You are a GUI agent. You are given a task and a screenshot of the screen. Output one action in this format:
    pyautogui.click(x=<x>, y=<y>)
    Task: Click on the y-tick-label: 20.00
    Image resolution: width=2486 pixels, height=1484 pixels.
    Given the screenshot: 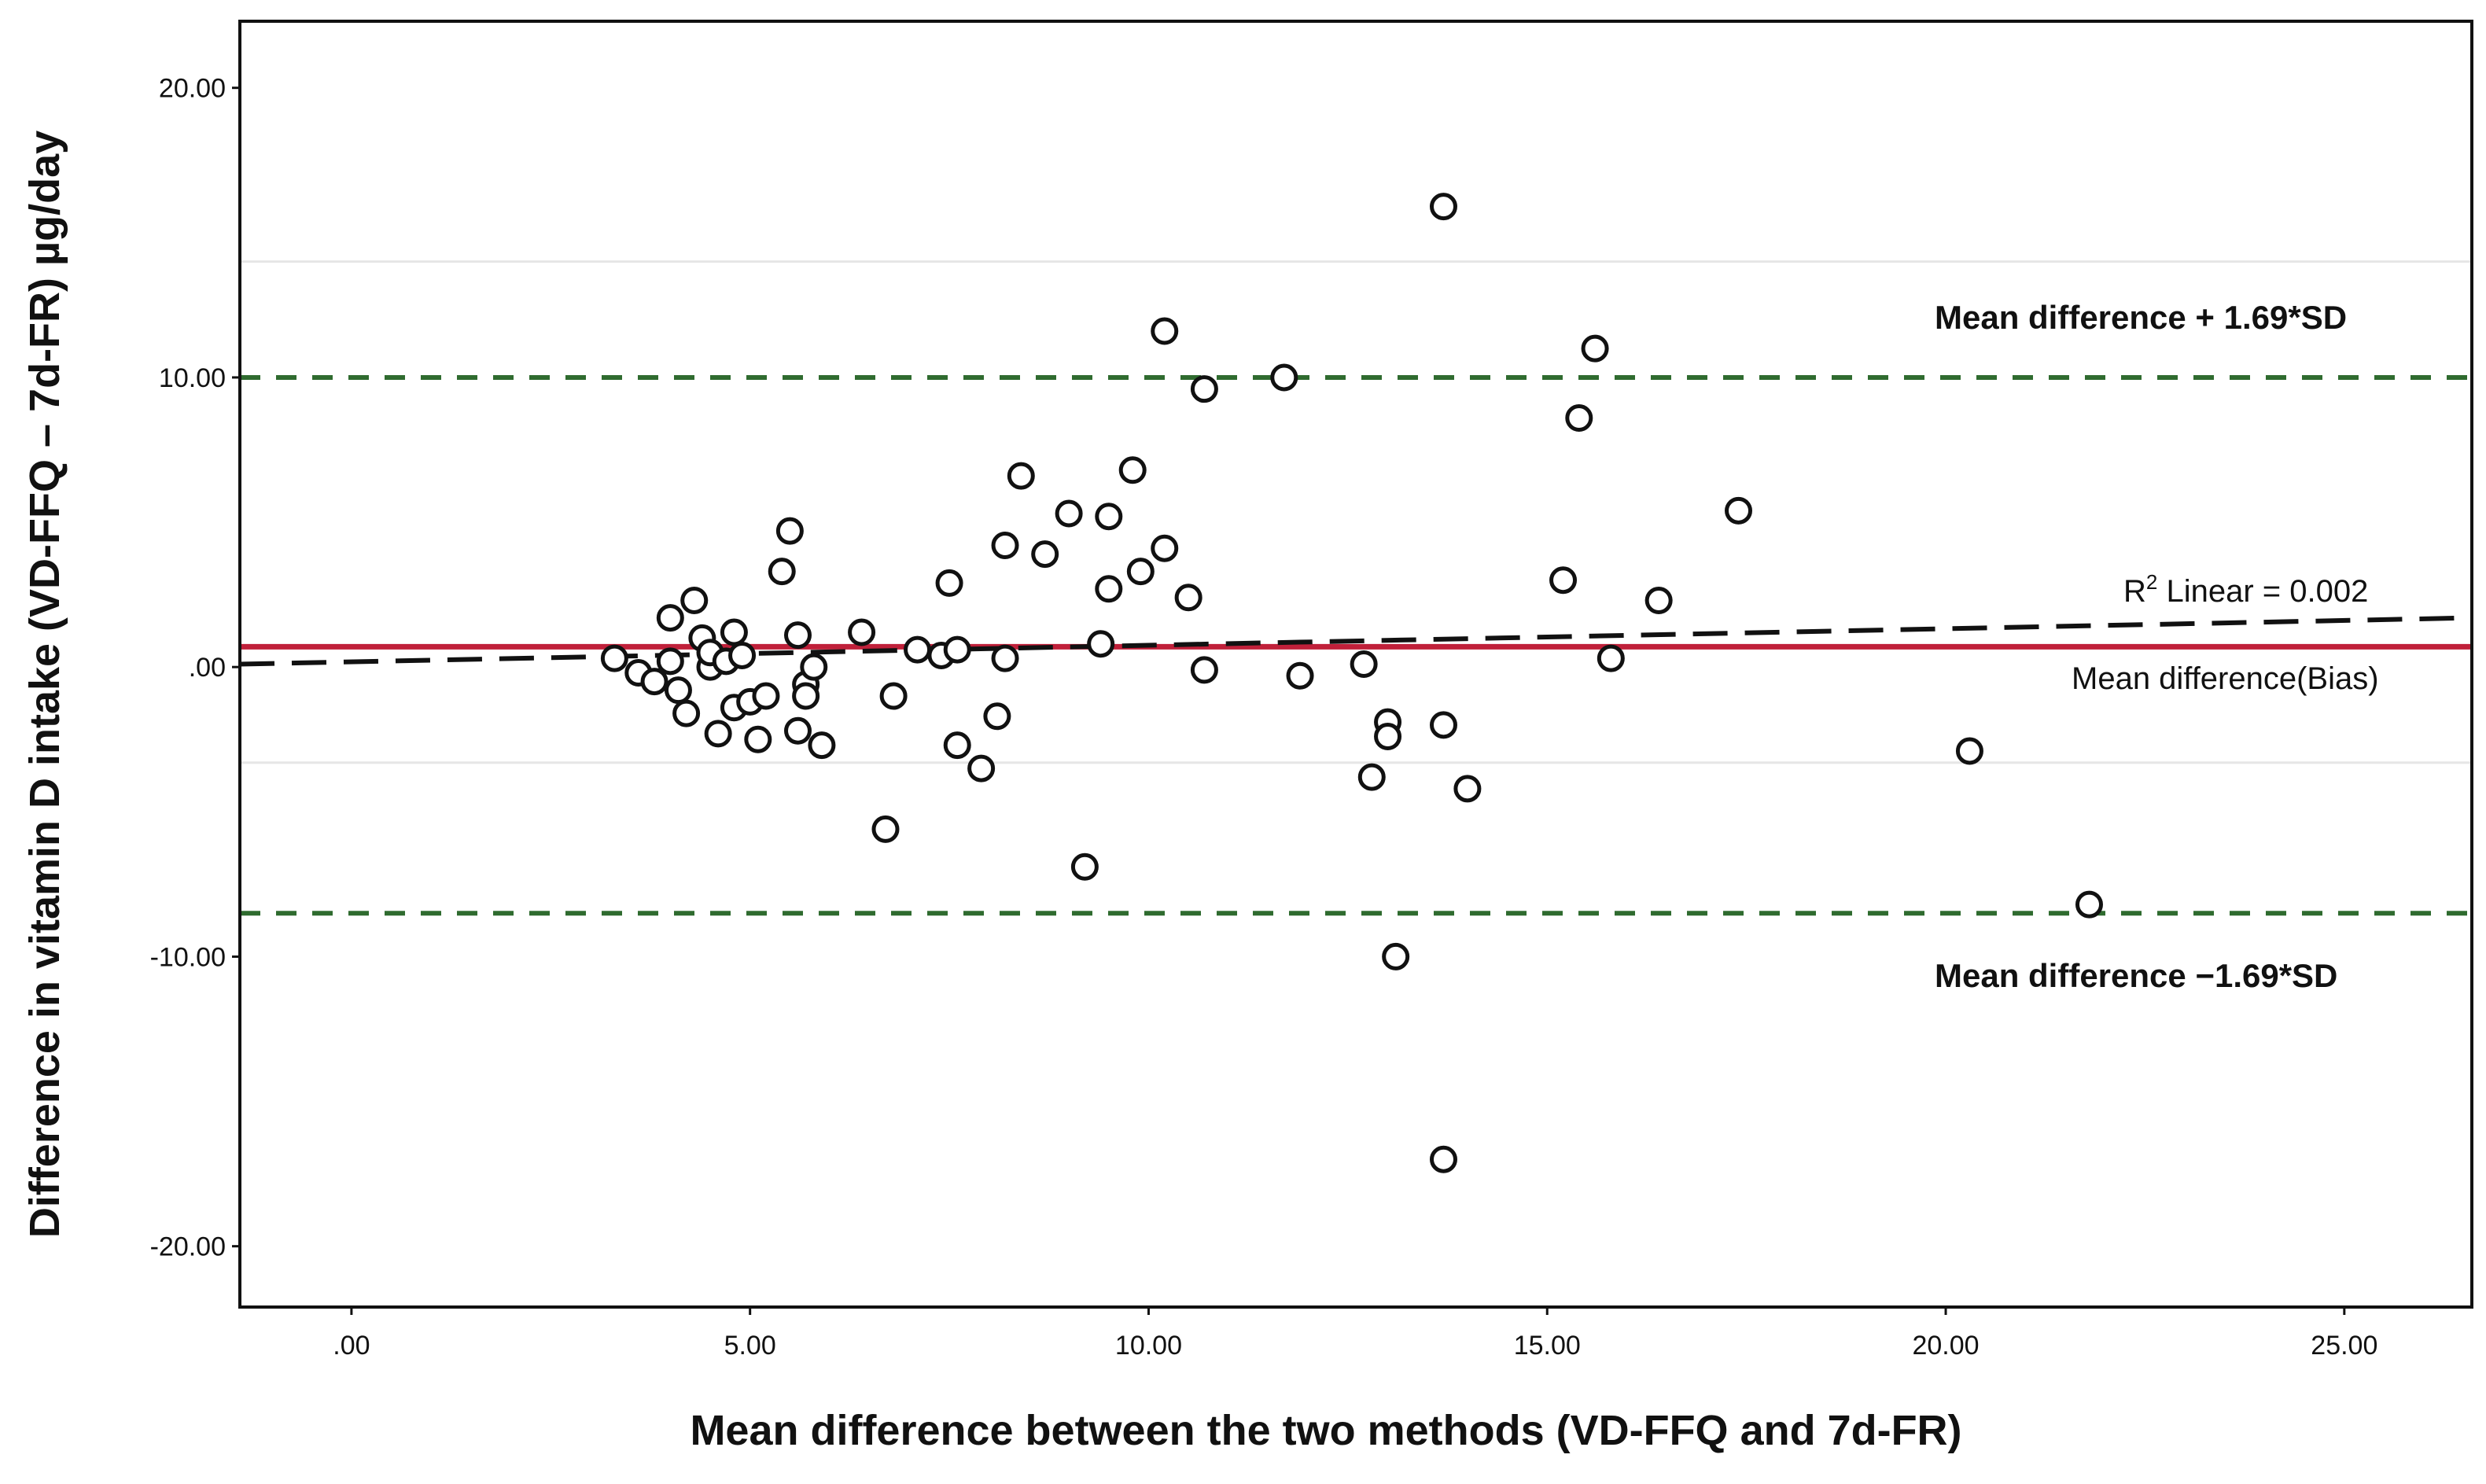 What is the action you would take?
    pyautogui.click(x=192, y=89)
    